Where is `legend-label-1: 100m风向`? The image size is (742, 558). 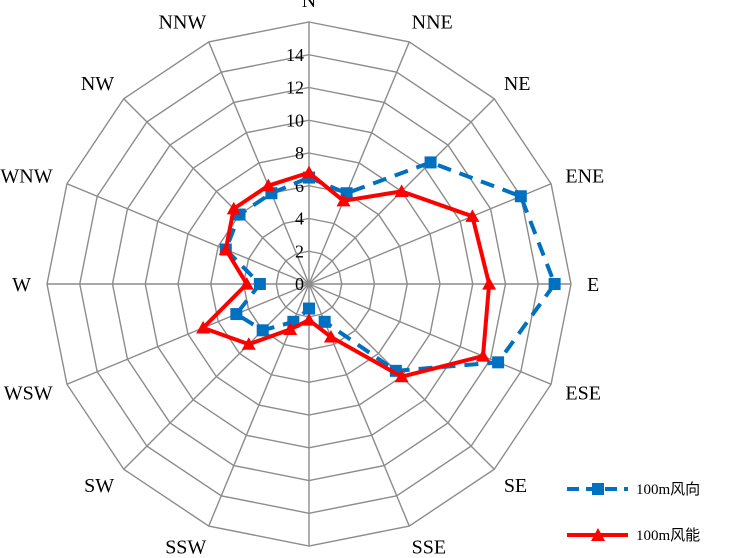 legend-label-1: 100m风向 is located at coordinates (668, 489).